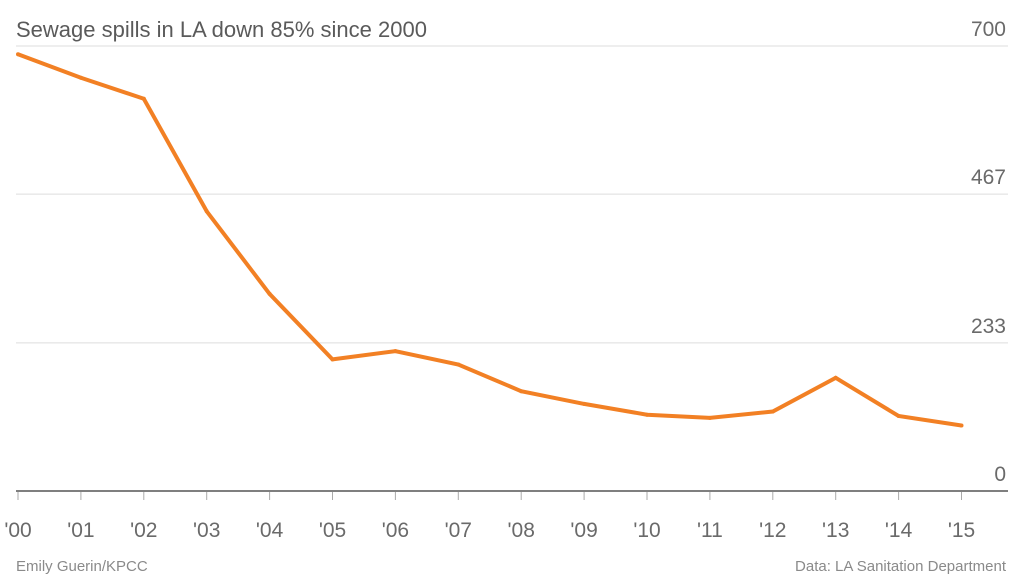 This screenshot has height=577, width=1024. I want to click on chart-title: Sewage spills in LA down 85% since 2000, so click(221, 29).